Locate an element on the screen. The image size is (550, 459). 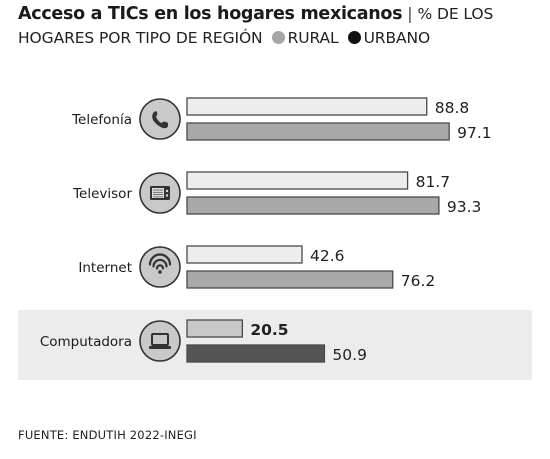
title-line-2: HOGARES POR TIPO DE REGIÓN RURAL URBANO is located at coordinates (278, 38).